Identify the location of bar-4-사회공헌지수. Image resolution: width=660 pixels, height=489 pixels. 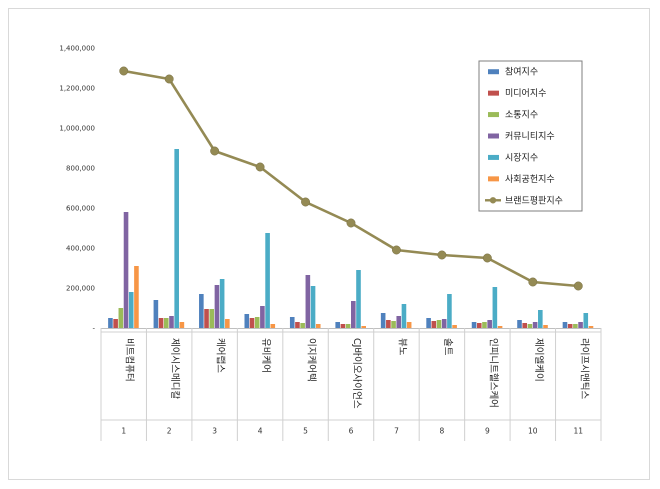
(273, 326).